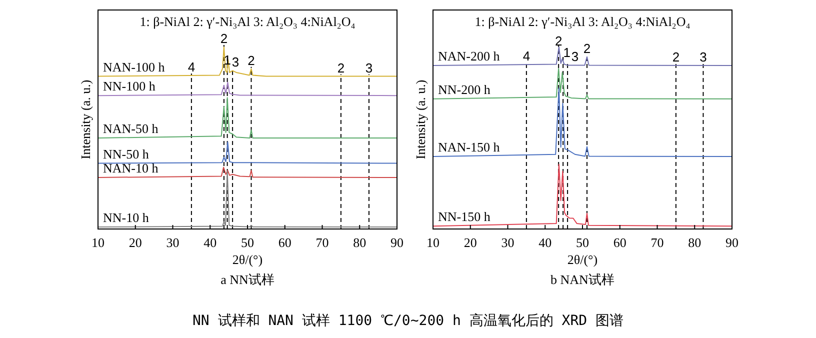  What do you see at coordinates (464, 216) in the screenshot?
I see `series-label: NN-150 h` at bounding box center [464, 216].